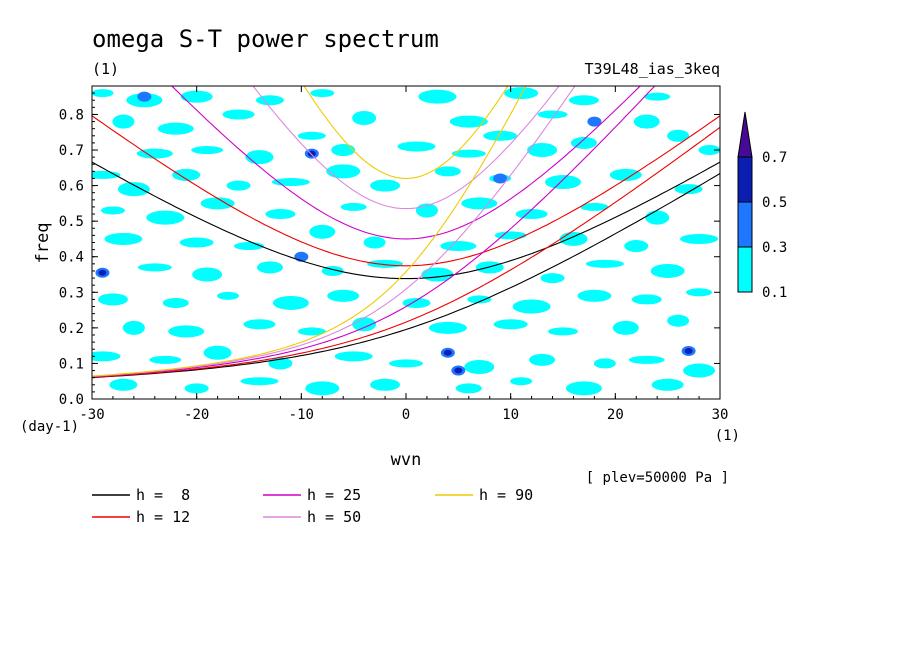  What do you see at coordinates (652, 69) in the screenshot?
I see `experiment-label: T39L48_ias_3keq` at bounding box center [652, 69].